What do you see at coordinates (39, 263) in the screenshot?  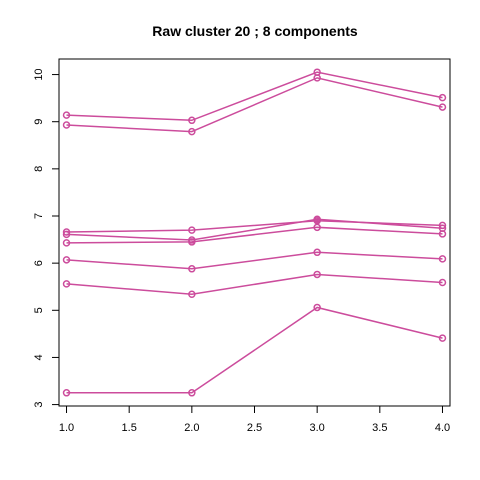 I see `y-tick-label: 6` at bounding box center [39, 263].